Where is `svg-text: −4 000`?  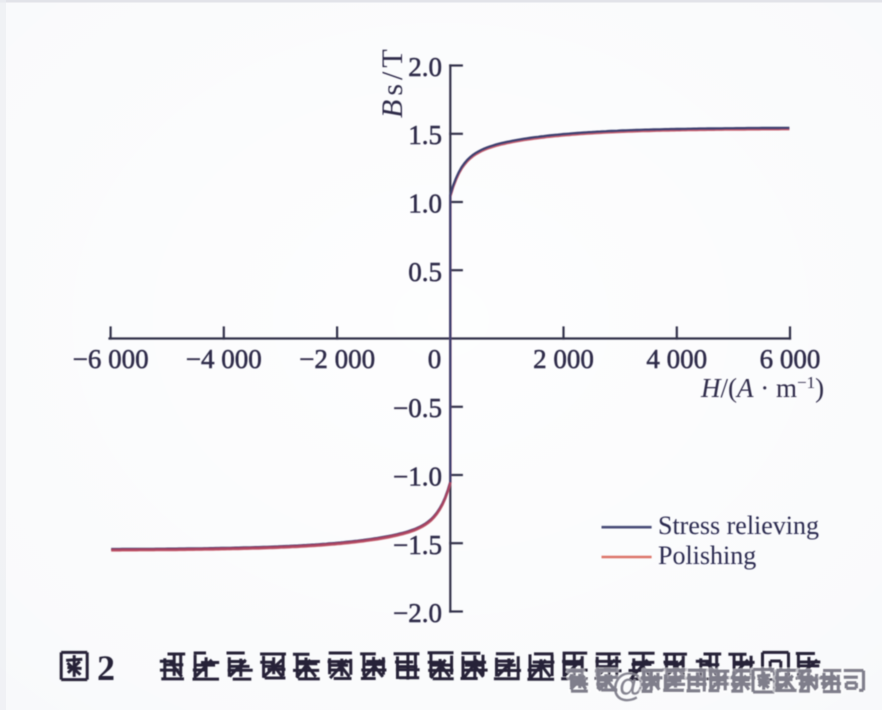 svg-text: −4 000 is located at coordinates (224, 359).